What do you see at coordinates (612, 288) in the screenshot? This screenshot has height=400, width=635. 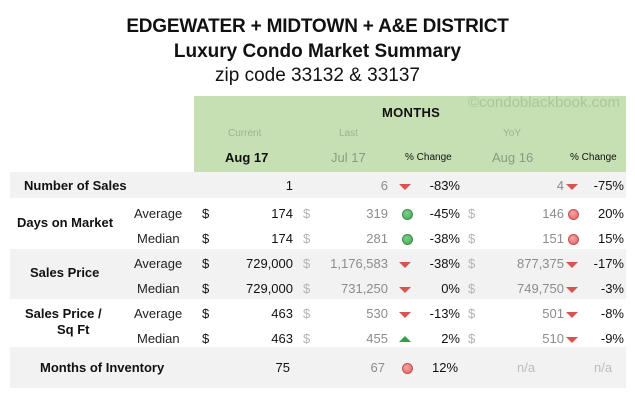 I see `pct-change-2: -3%` at bounding box center [612, 288].